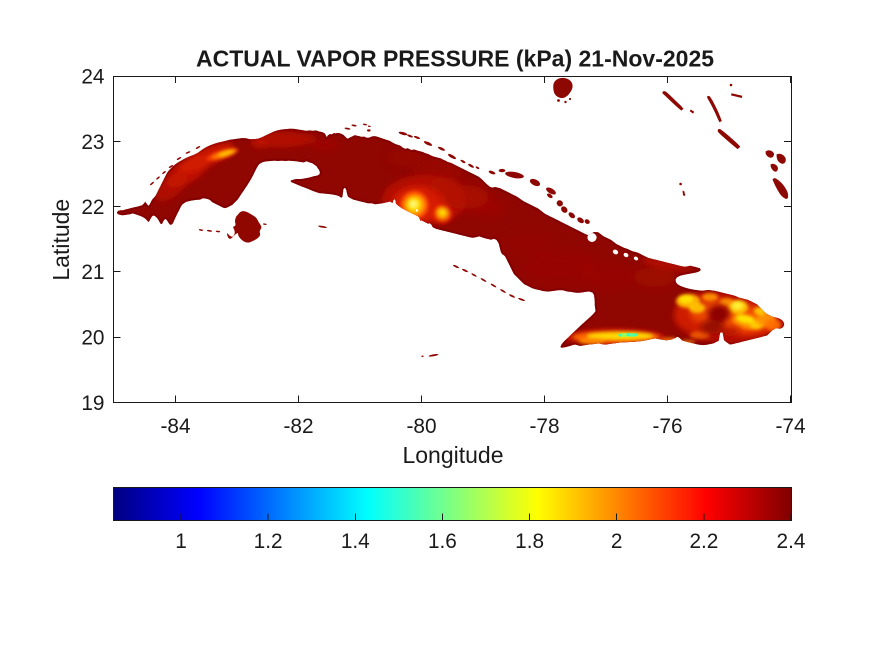 The height and width of the screenshot is (656, 875). What do you see at coordinates (92, 403) in the screenshot?
I see `svg-text: 19` at bounding box center [92, 403].